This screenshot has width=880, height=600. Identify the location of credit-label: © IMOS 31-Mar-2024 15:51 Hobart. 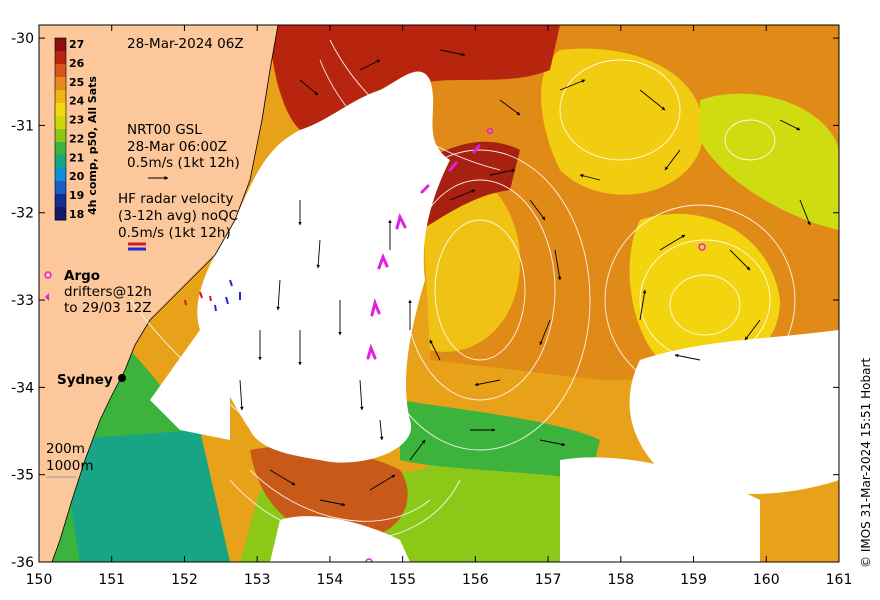
(866, 463).